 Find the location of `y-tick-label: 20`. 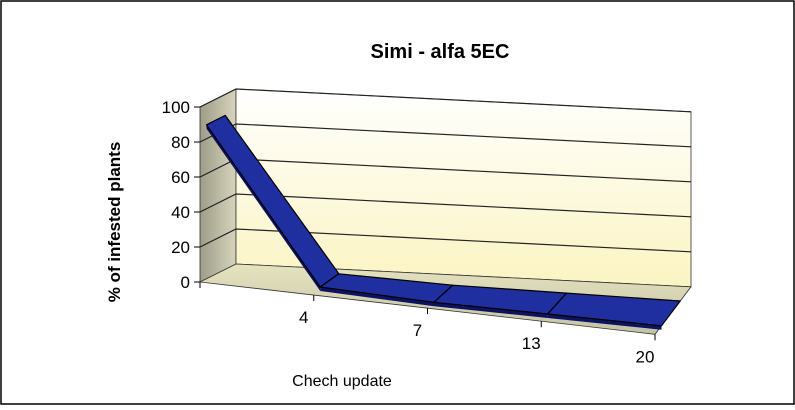

y-tick-label: 20 is located at coordinates (180, 247).